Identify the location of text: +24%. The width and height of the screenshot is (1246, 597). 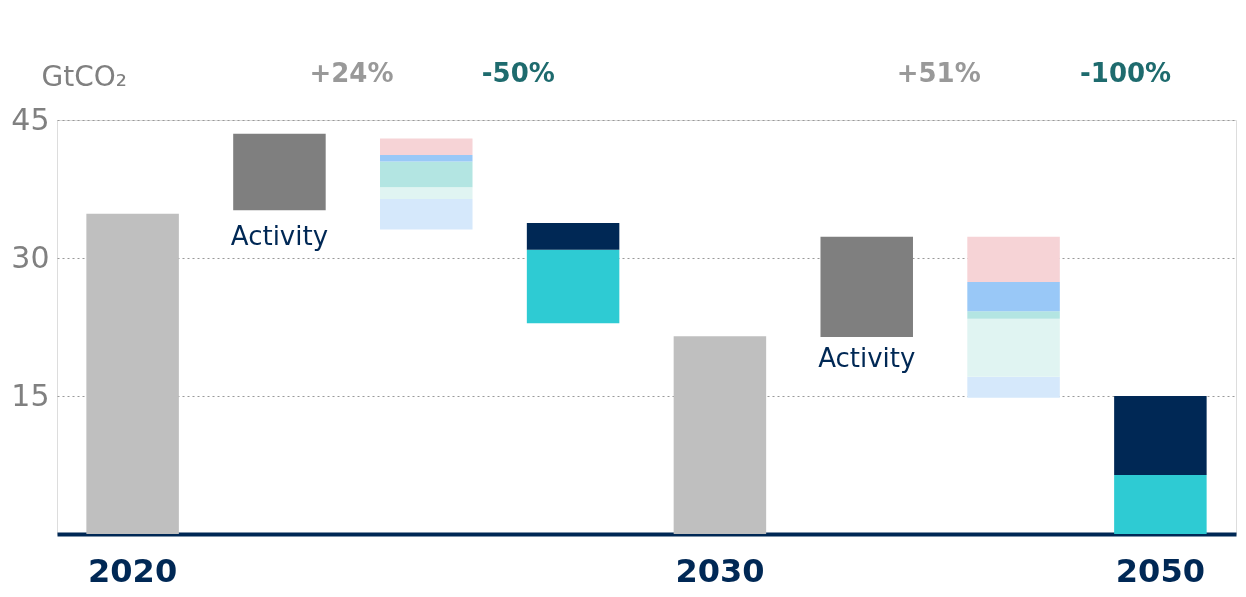
(351, 73).